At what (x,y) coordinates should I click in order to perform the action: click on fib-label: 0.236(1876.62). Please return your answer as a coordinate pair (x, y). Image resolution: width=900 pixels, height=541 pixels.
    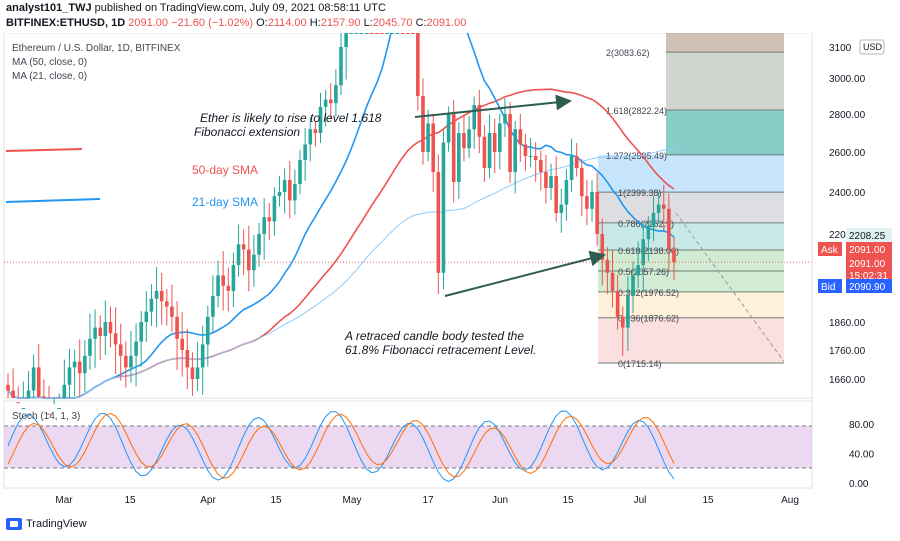
    Looking at the image, I should click on (648, 319).